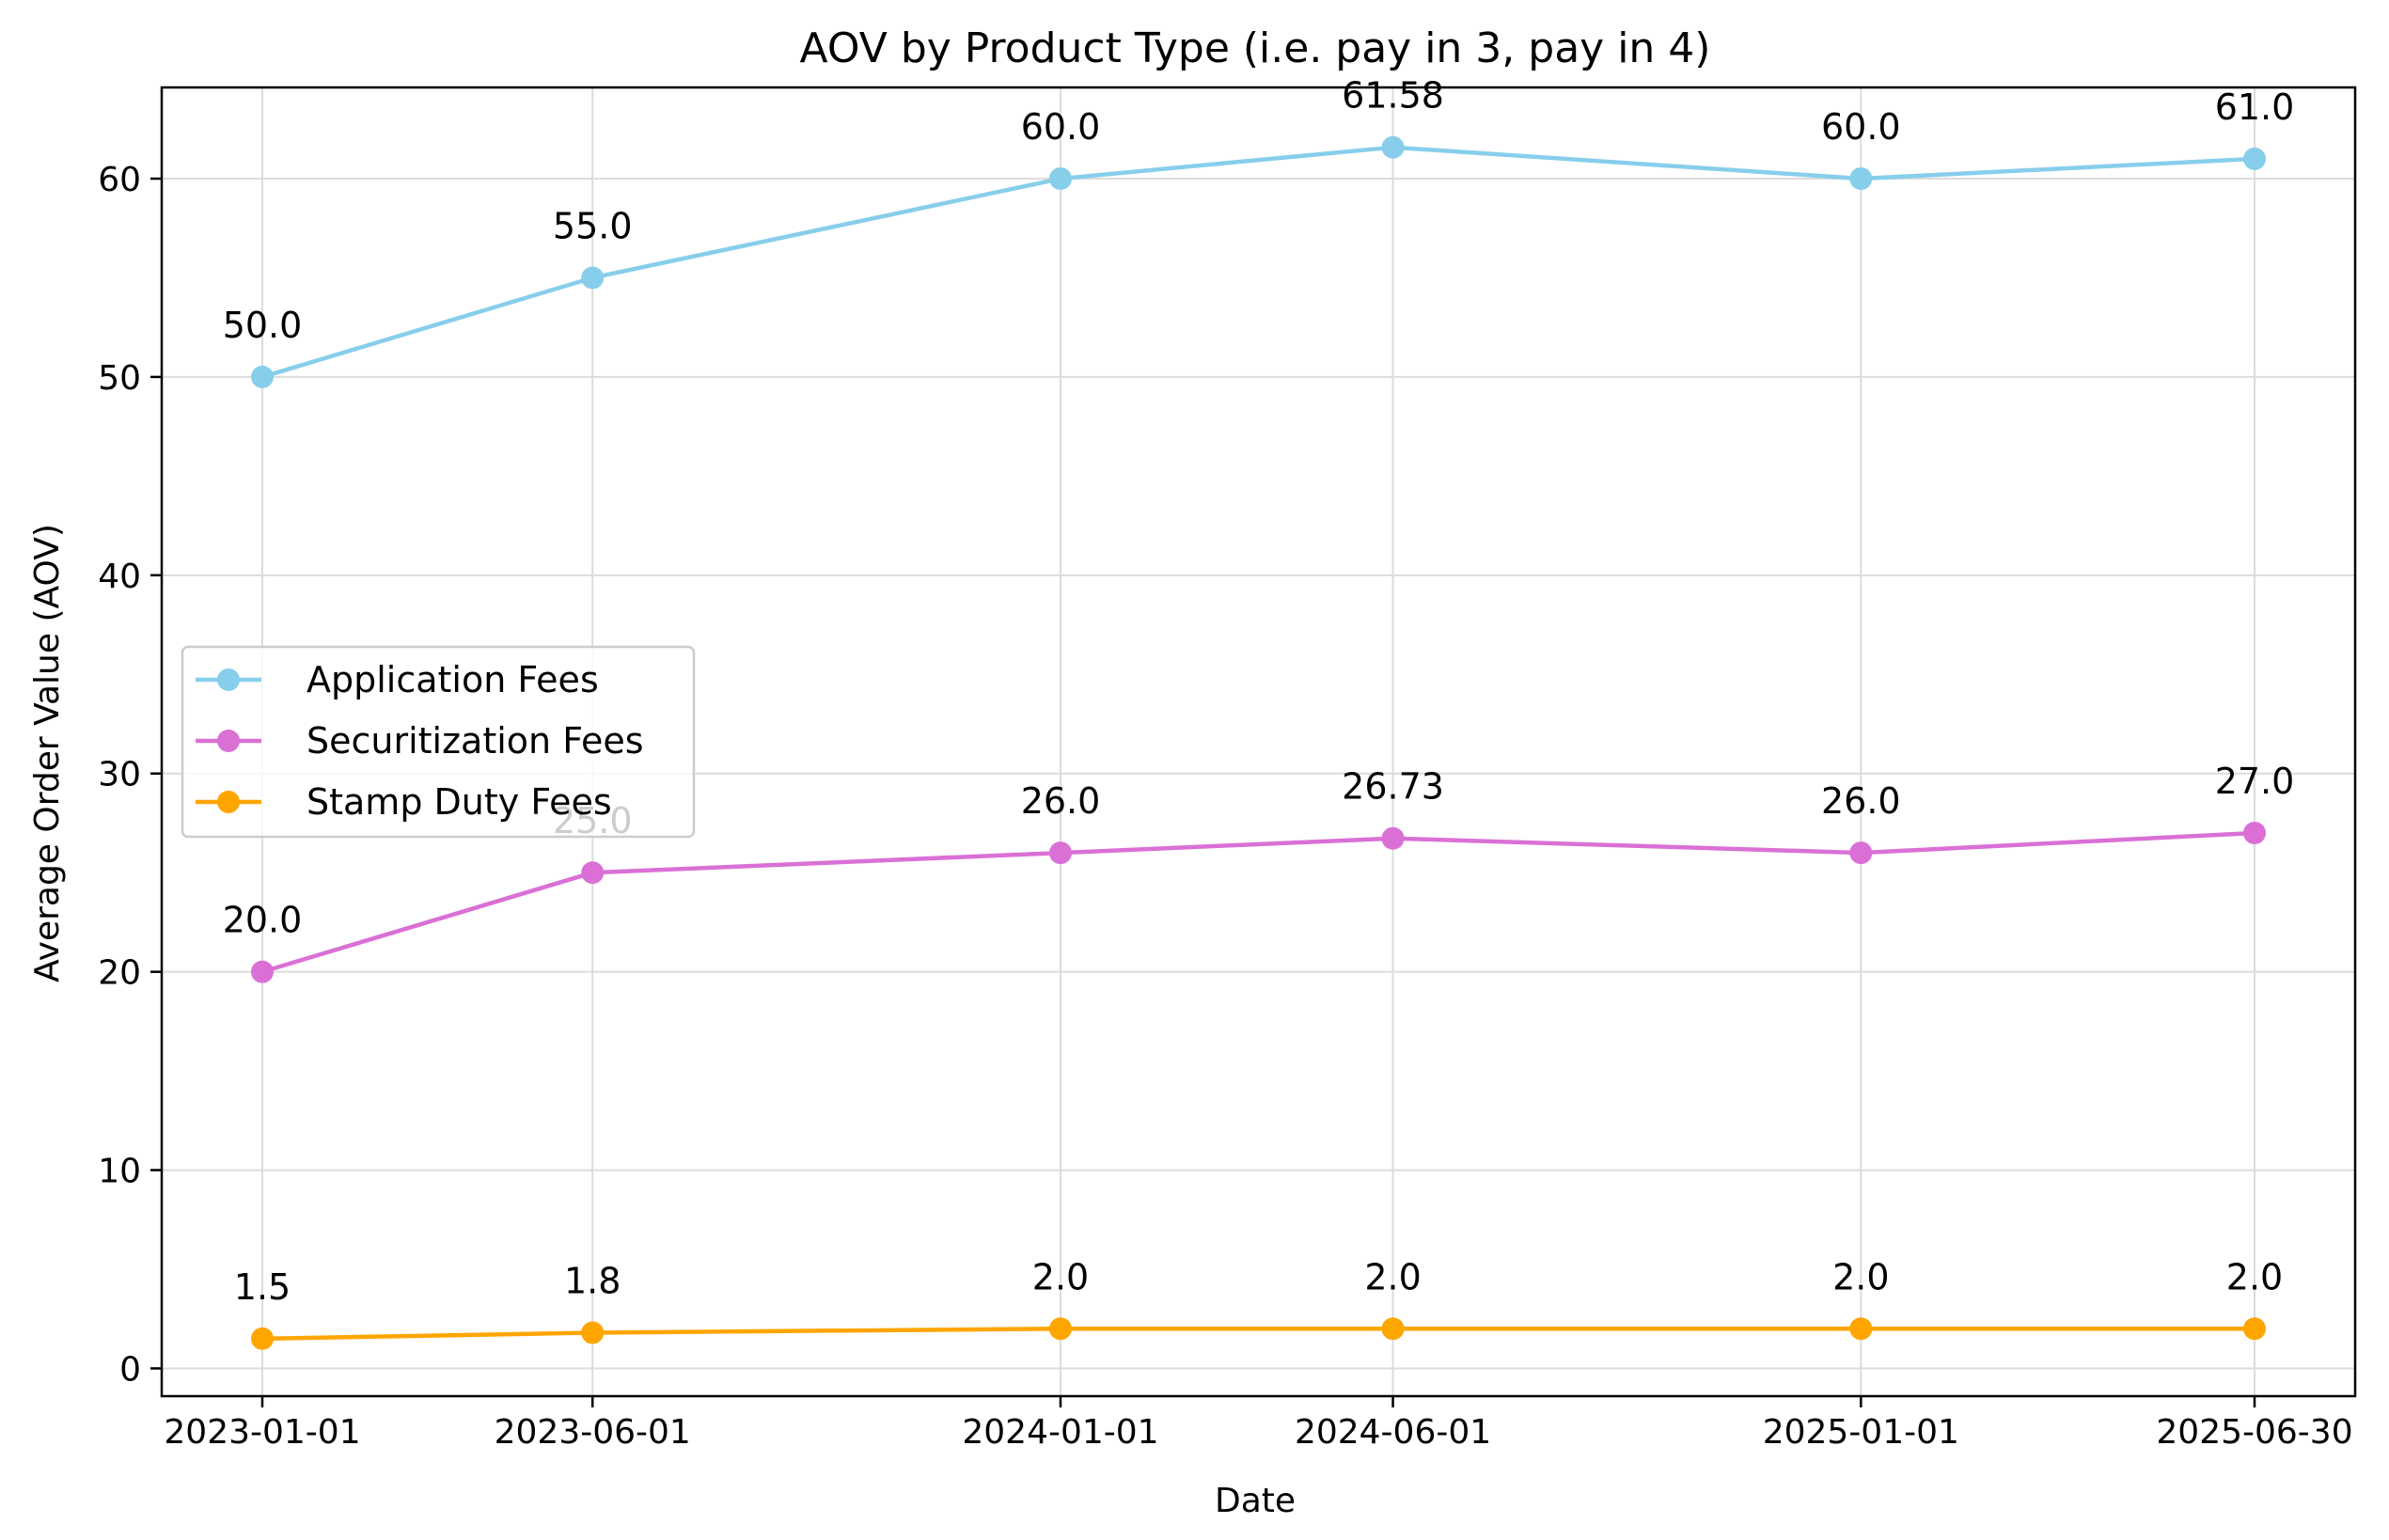  What do you see at coordinates (2254, 1432) in the screenshot?
I see `x-tick-label: 2025-06-30` at bounding box center [2254, 1432].